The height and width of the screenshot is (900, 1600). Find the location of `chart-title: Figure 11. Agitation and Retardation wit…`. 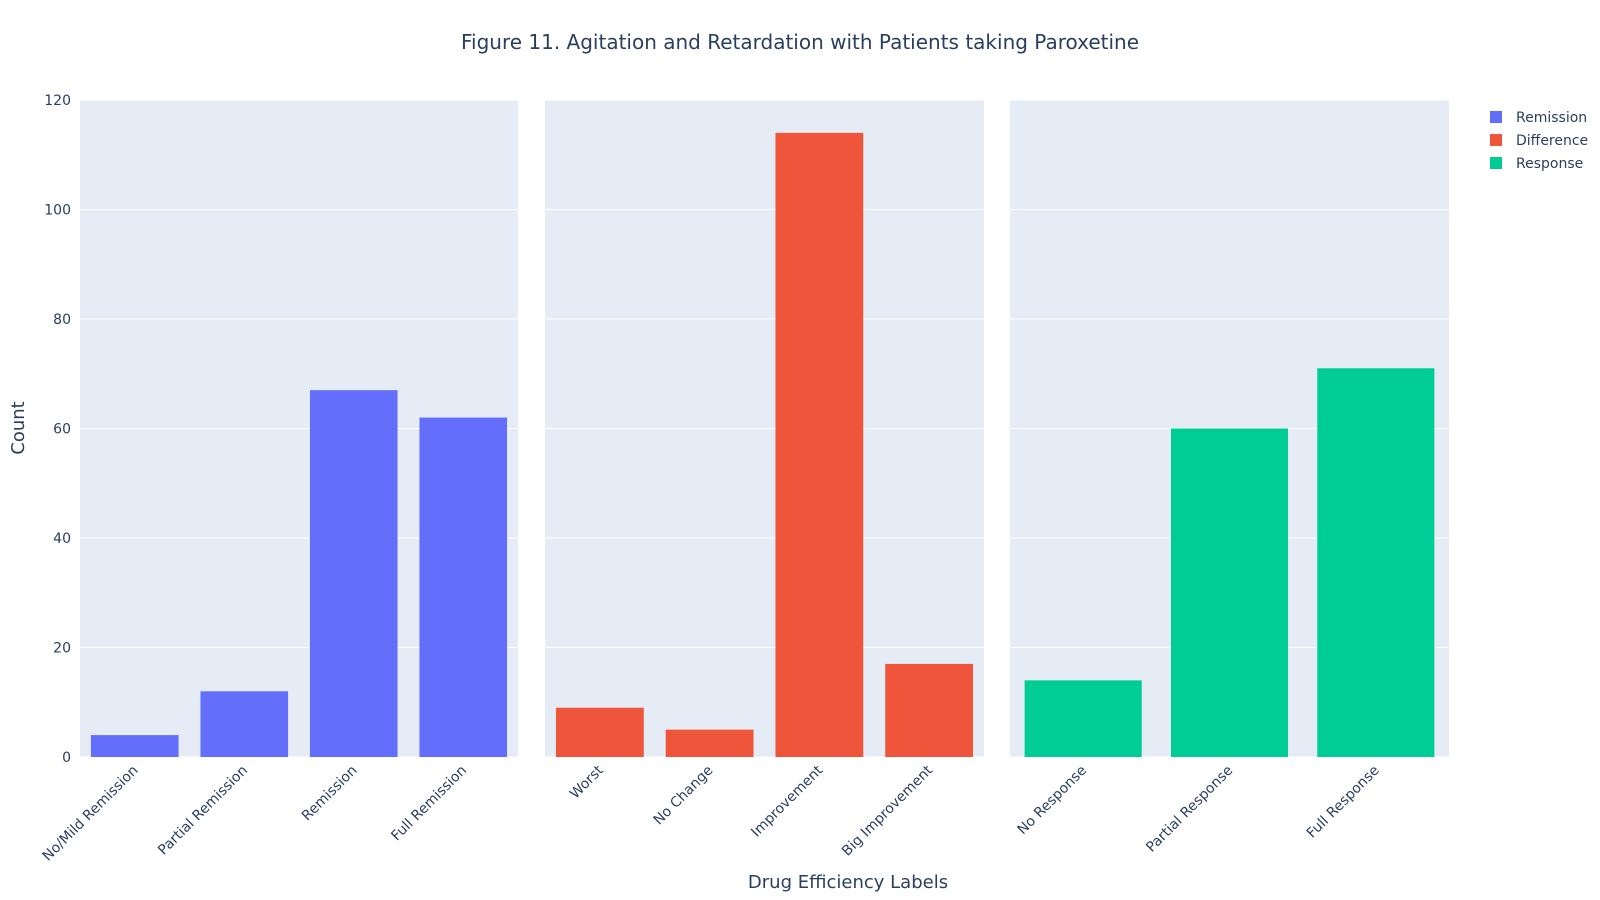

chart-title: Figure 11. Agitation and Retardation wit… is located at coordinates (800, 42).